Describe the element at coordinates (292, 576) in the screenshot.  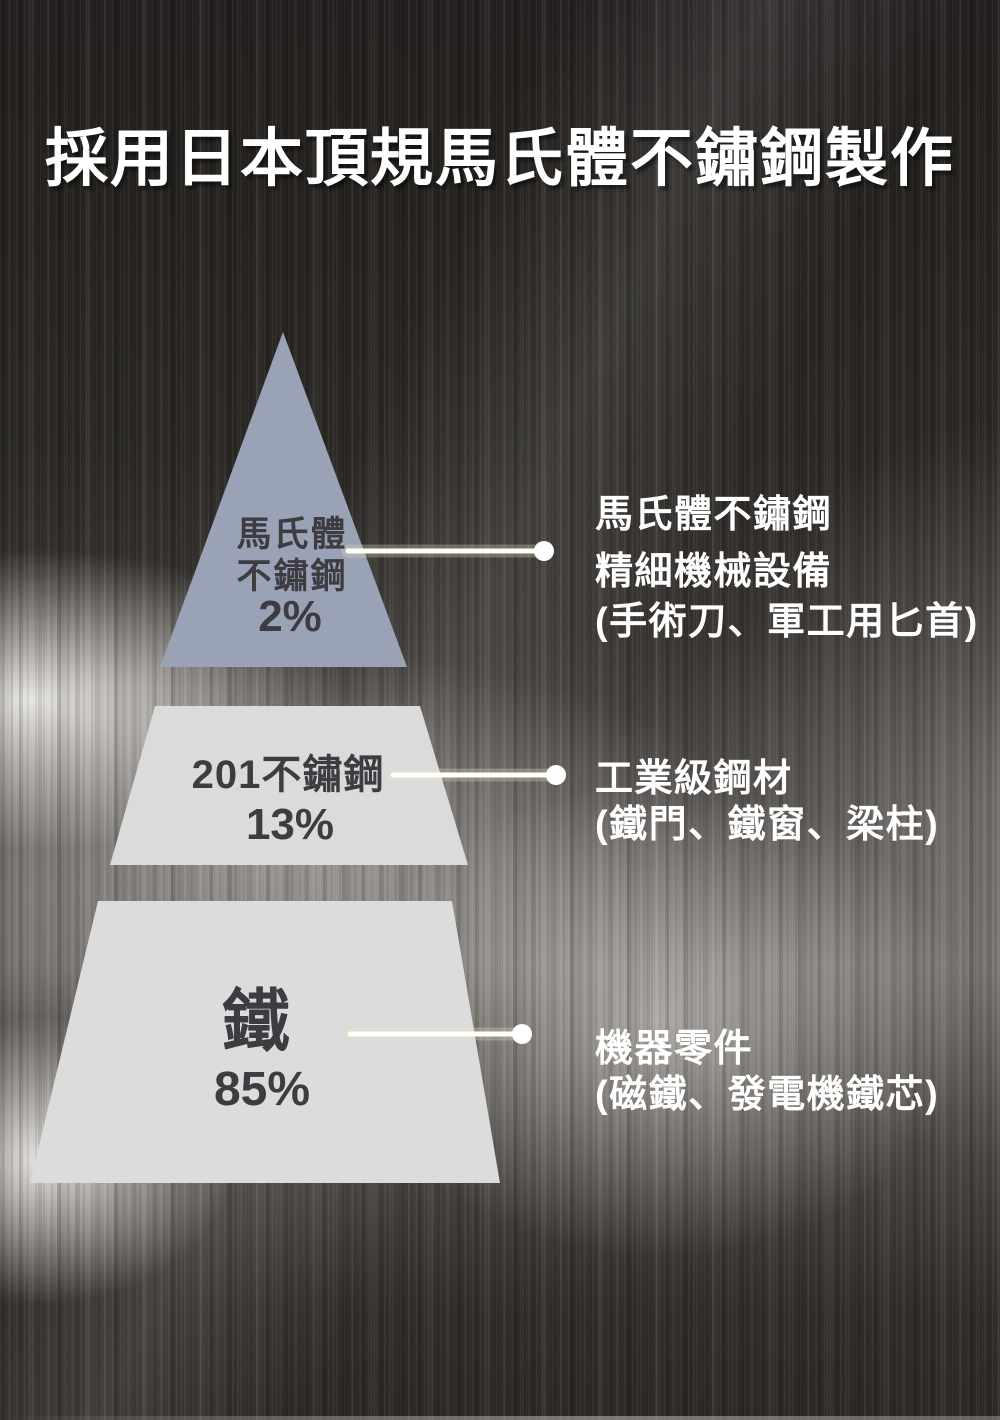
I see `tier1-label-line2: 不鏽鋼` at that location.